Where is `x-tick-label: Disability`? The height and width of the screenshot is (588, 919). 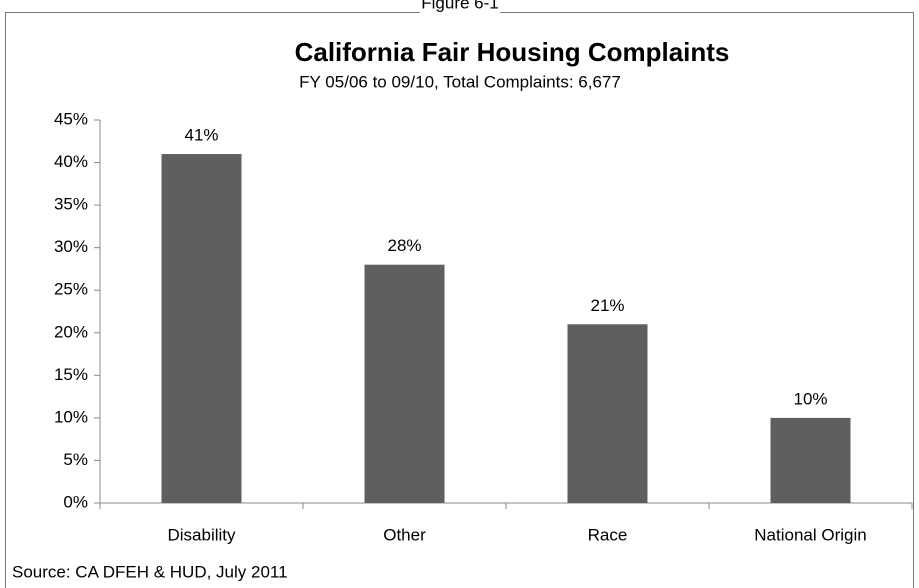
x-tick-label: Disability is located at coordinates (201, 534).